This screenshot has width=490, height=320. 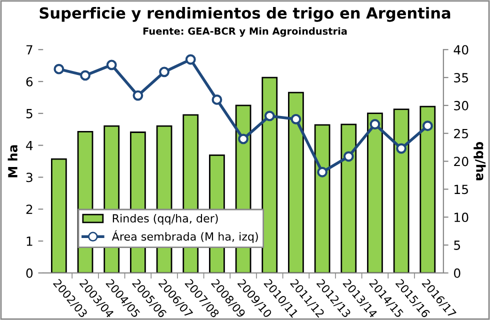 What do you see at coordinates (457, 273) in the screenshot?
I see `y2-tick-label: 0` at bounding box center [457, 273].